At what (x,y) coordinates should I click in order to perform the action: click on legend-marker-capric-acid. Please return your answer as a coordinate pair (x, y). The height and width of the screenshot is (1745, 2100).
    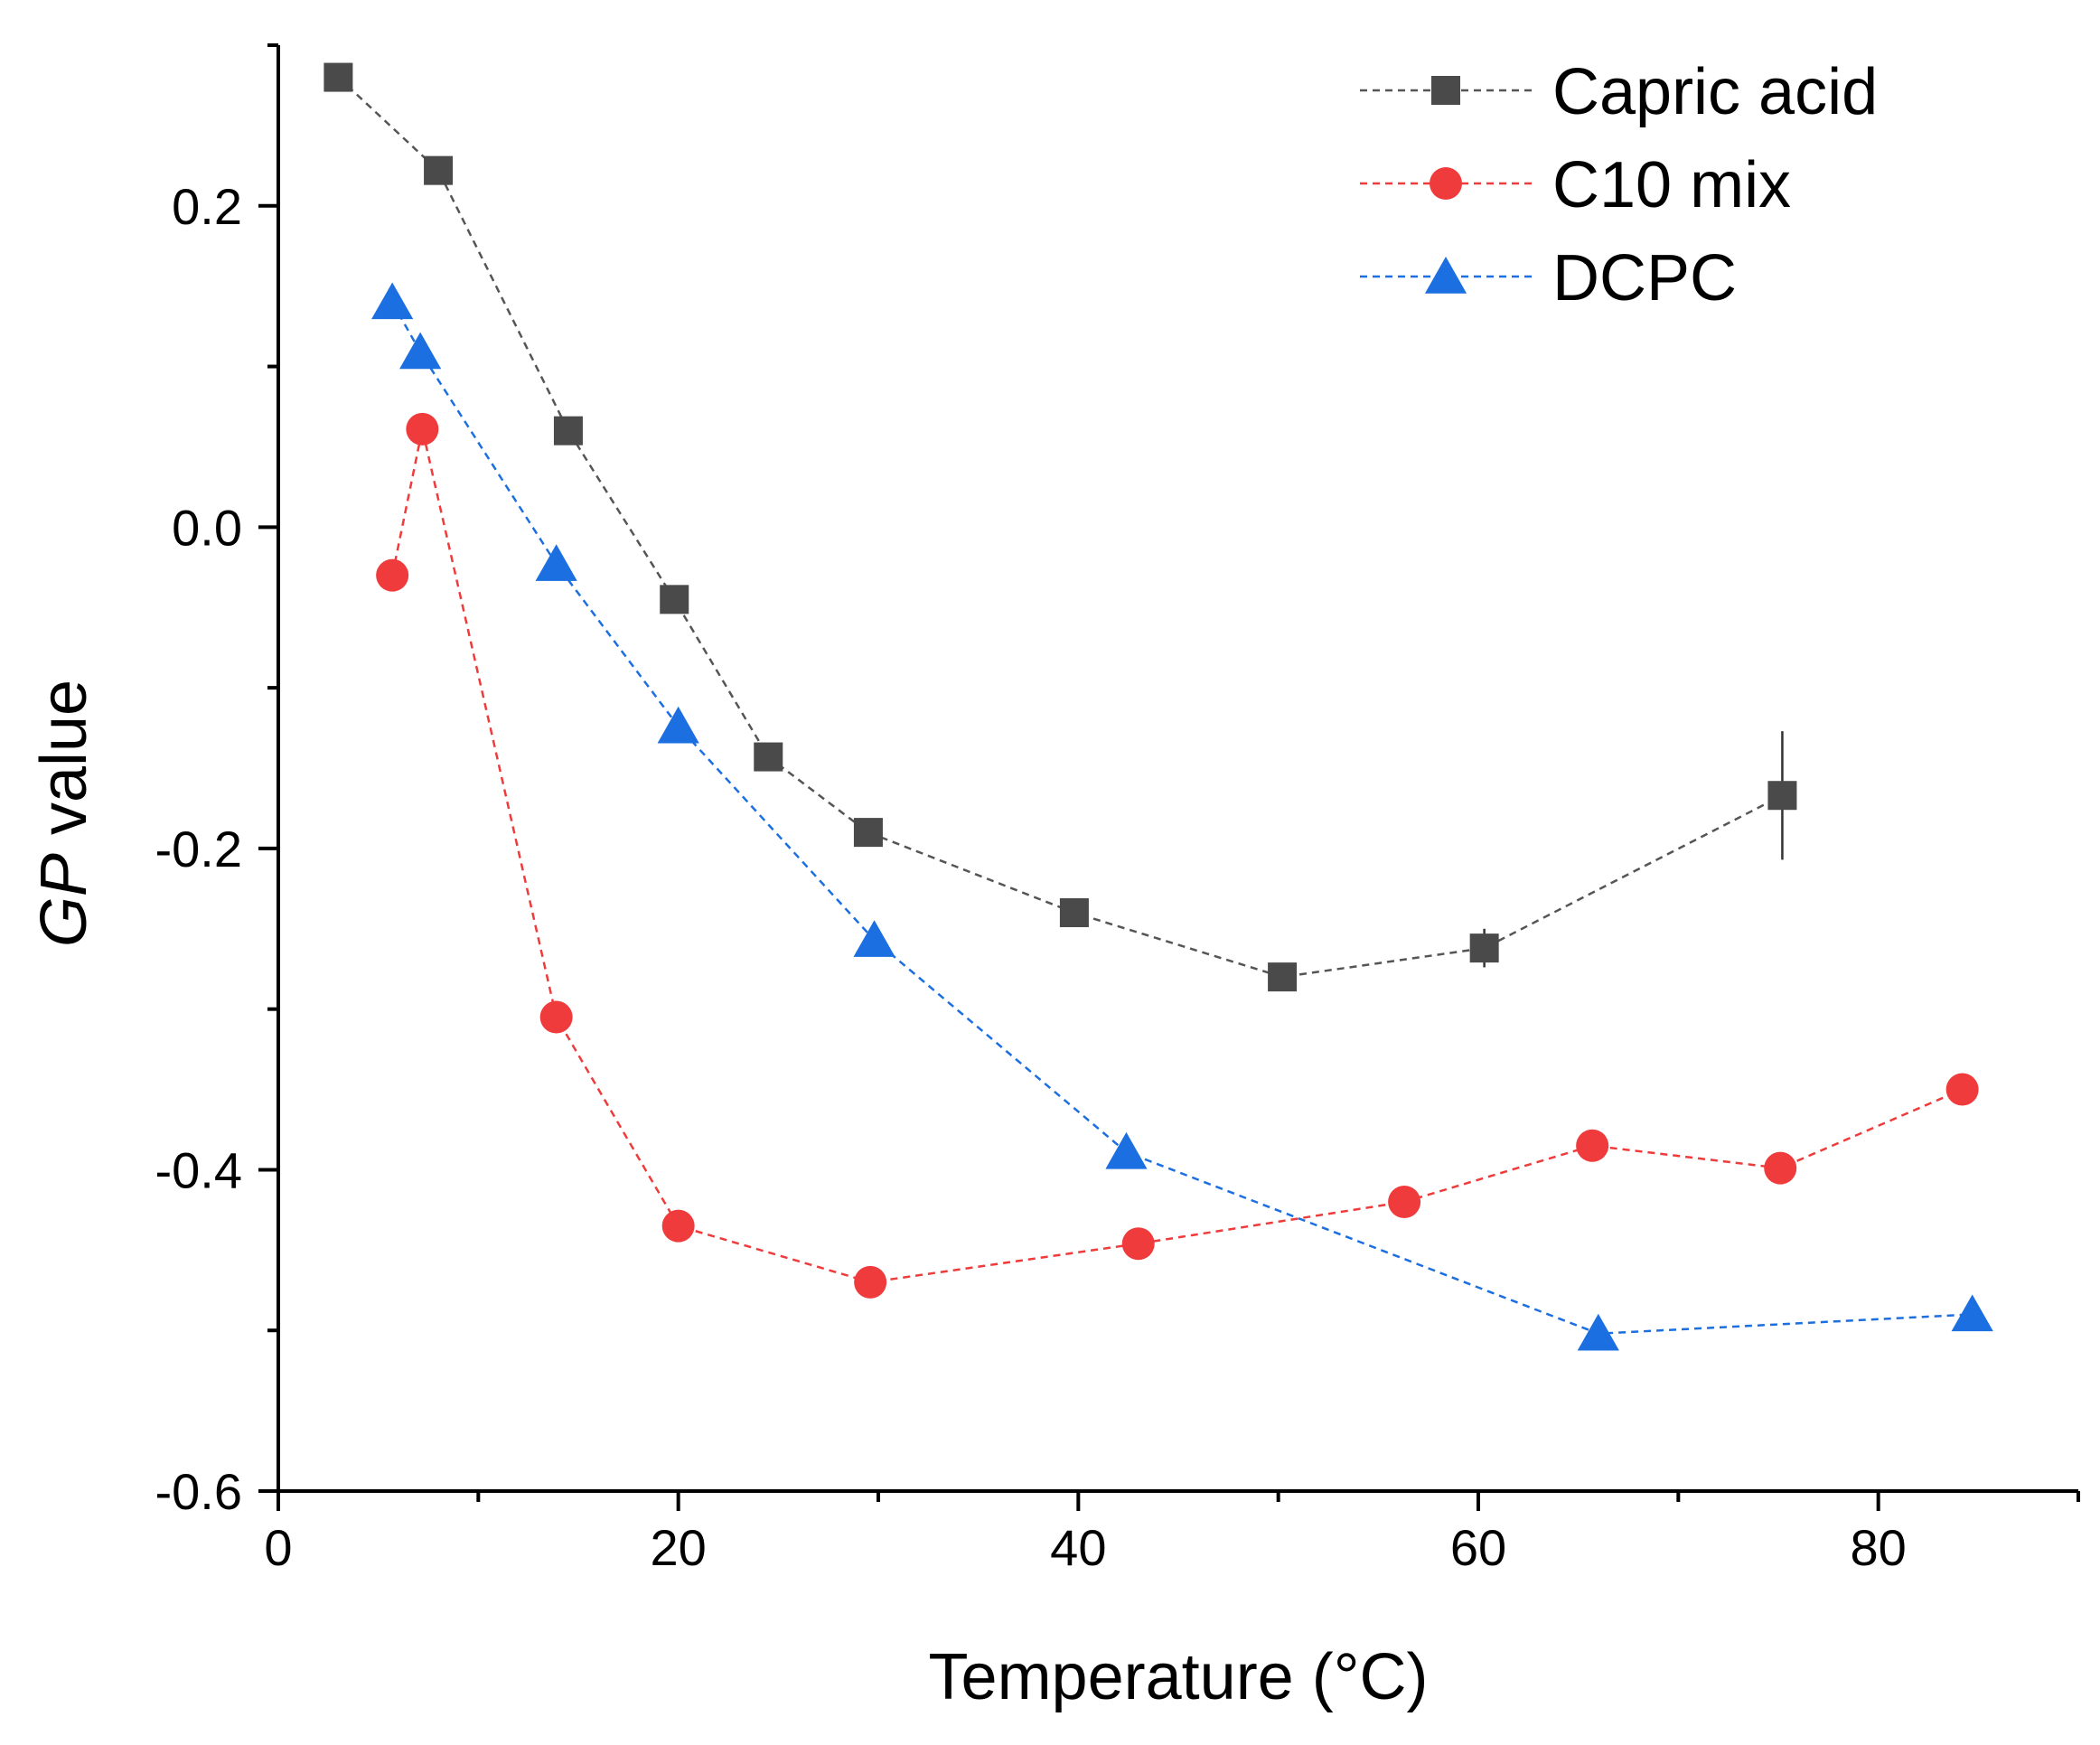
    Looking at the image, I should click on (1445, 90).